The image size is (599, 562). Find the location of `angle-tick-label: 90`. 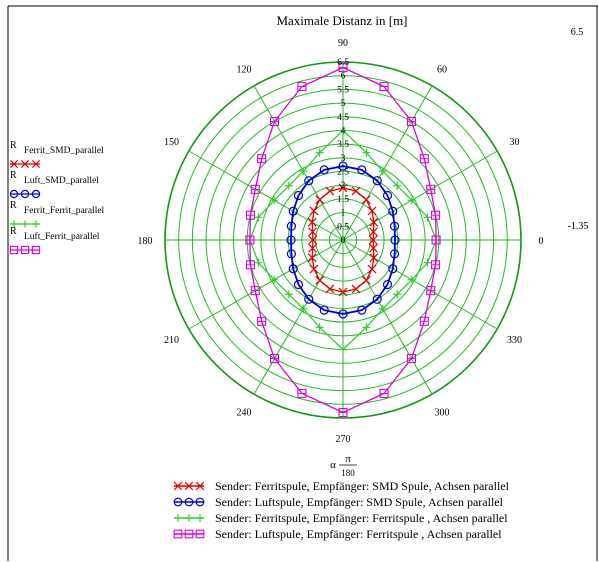

angle-tick-label: 90 is located at coordinates (343, 43).